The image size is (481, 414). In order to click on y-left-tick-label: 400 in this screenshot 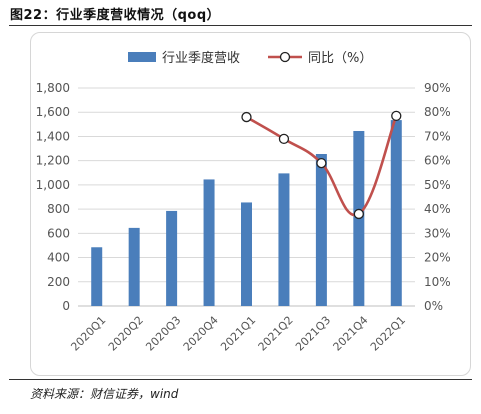, I will do `click(58, 258)`.